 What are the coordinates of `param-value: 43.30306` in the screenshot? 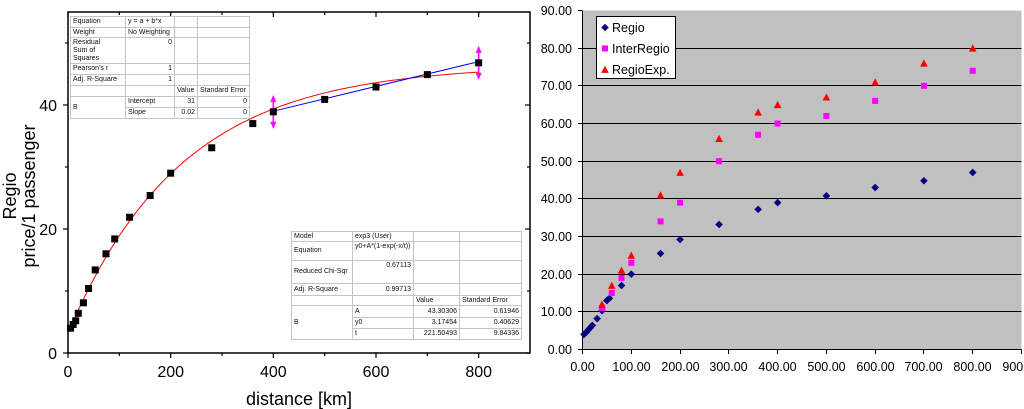 It's located at (436, 311).